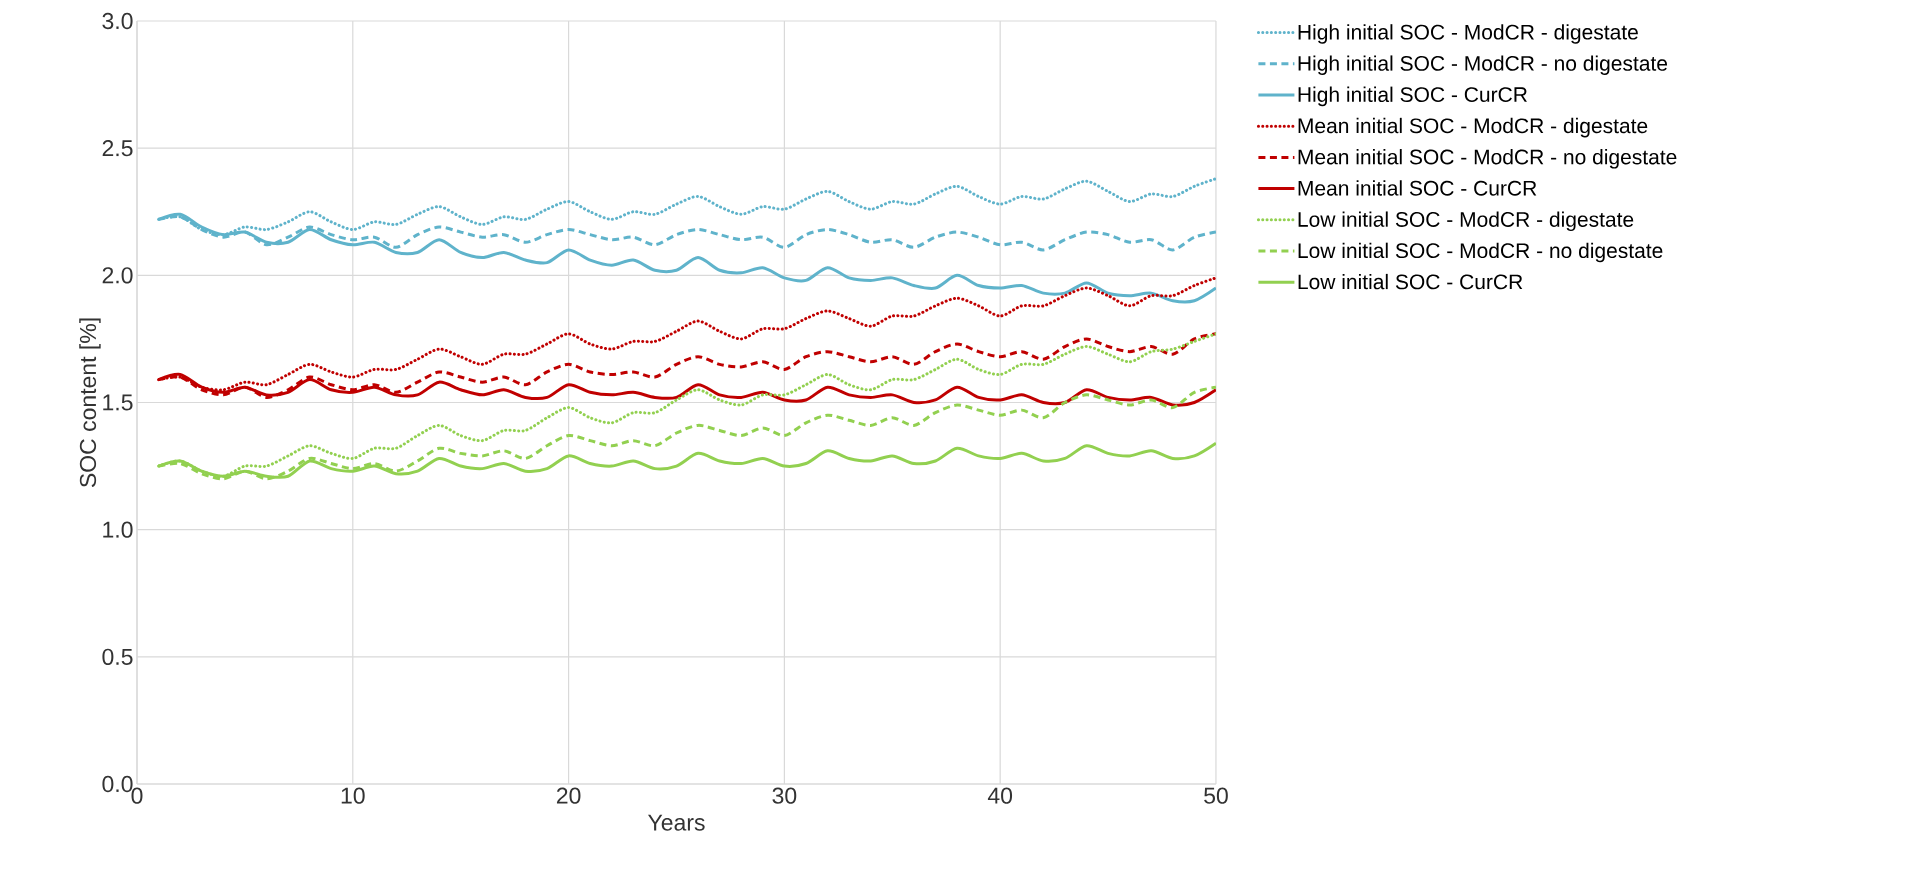 The image size is (1906, 882). Describe the element at coordinates (1480, 252) in the screenshot. I see `legend-label: Low initial SOC - ModCR - no digestate` at that location.